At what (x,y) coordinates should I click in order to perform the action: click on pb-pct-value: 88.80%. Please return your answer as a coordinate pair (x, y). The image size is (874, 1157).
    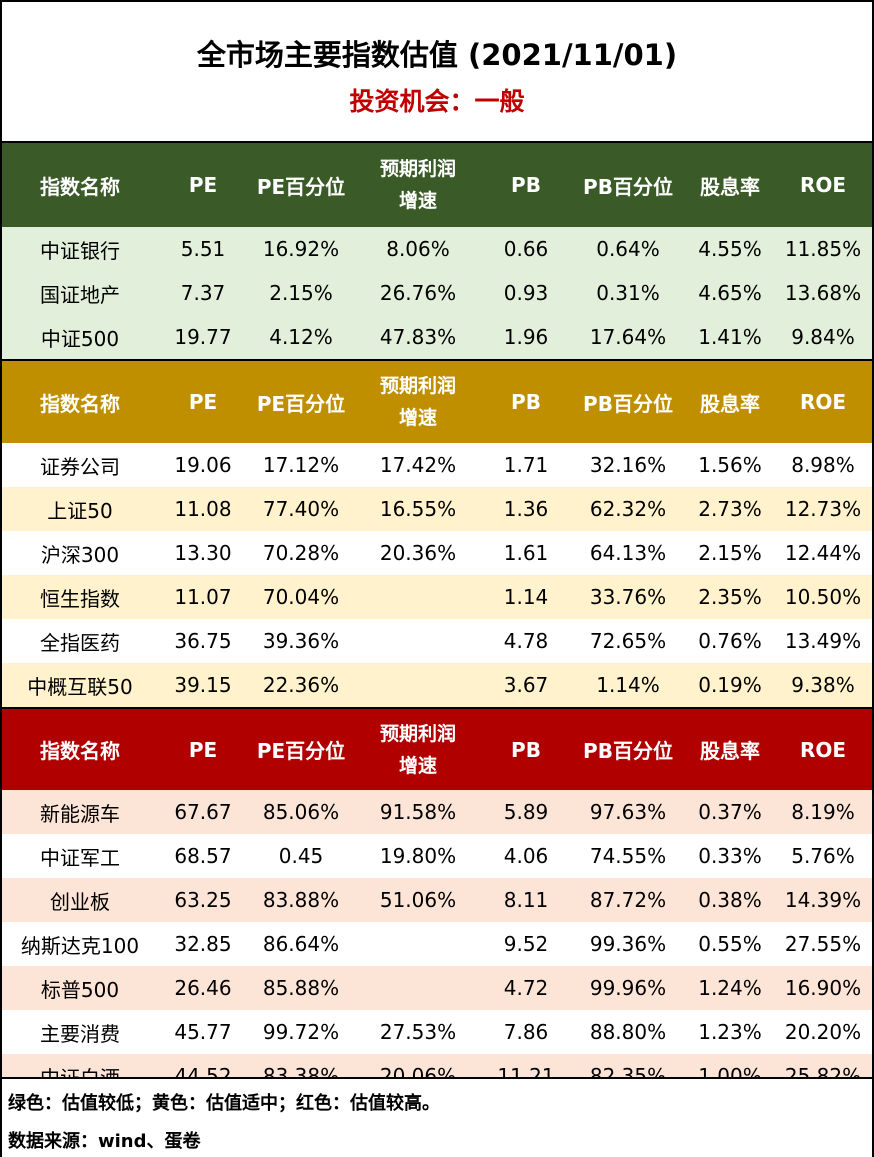
    Looking at the image, I should click on (628, 1032).